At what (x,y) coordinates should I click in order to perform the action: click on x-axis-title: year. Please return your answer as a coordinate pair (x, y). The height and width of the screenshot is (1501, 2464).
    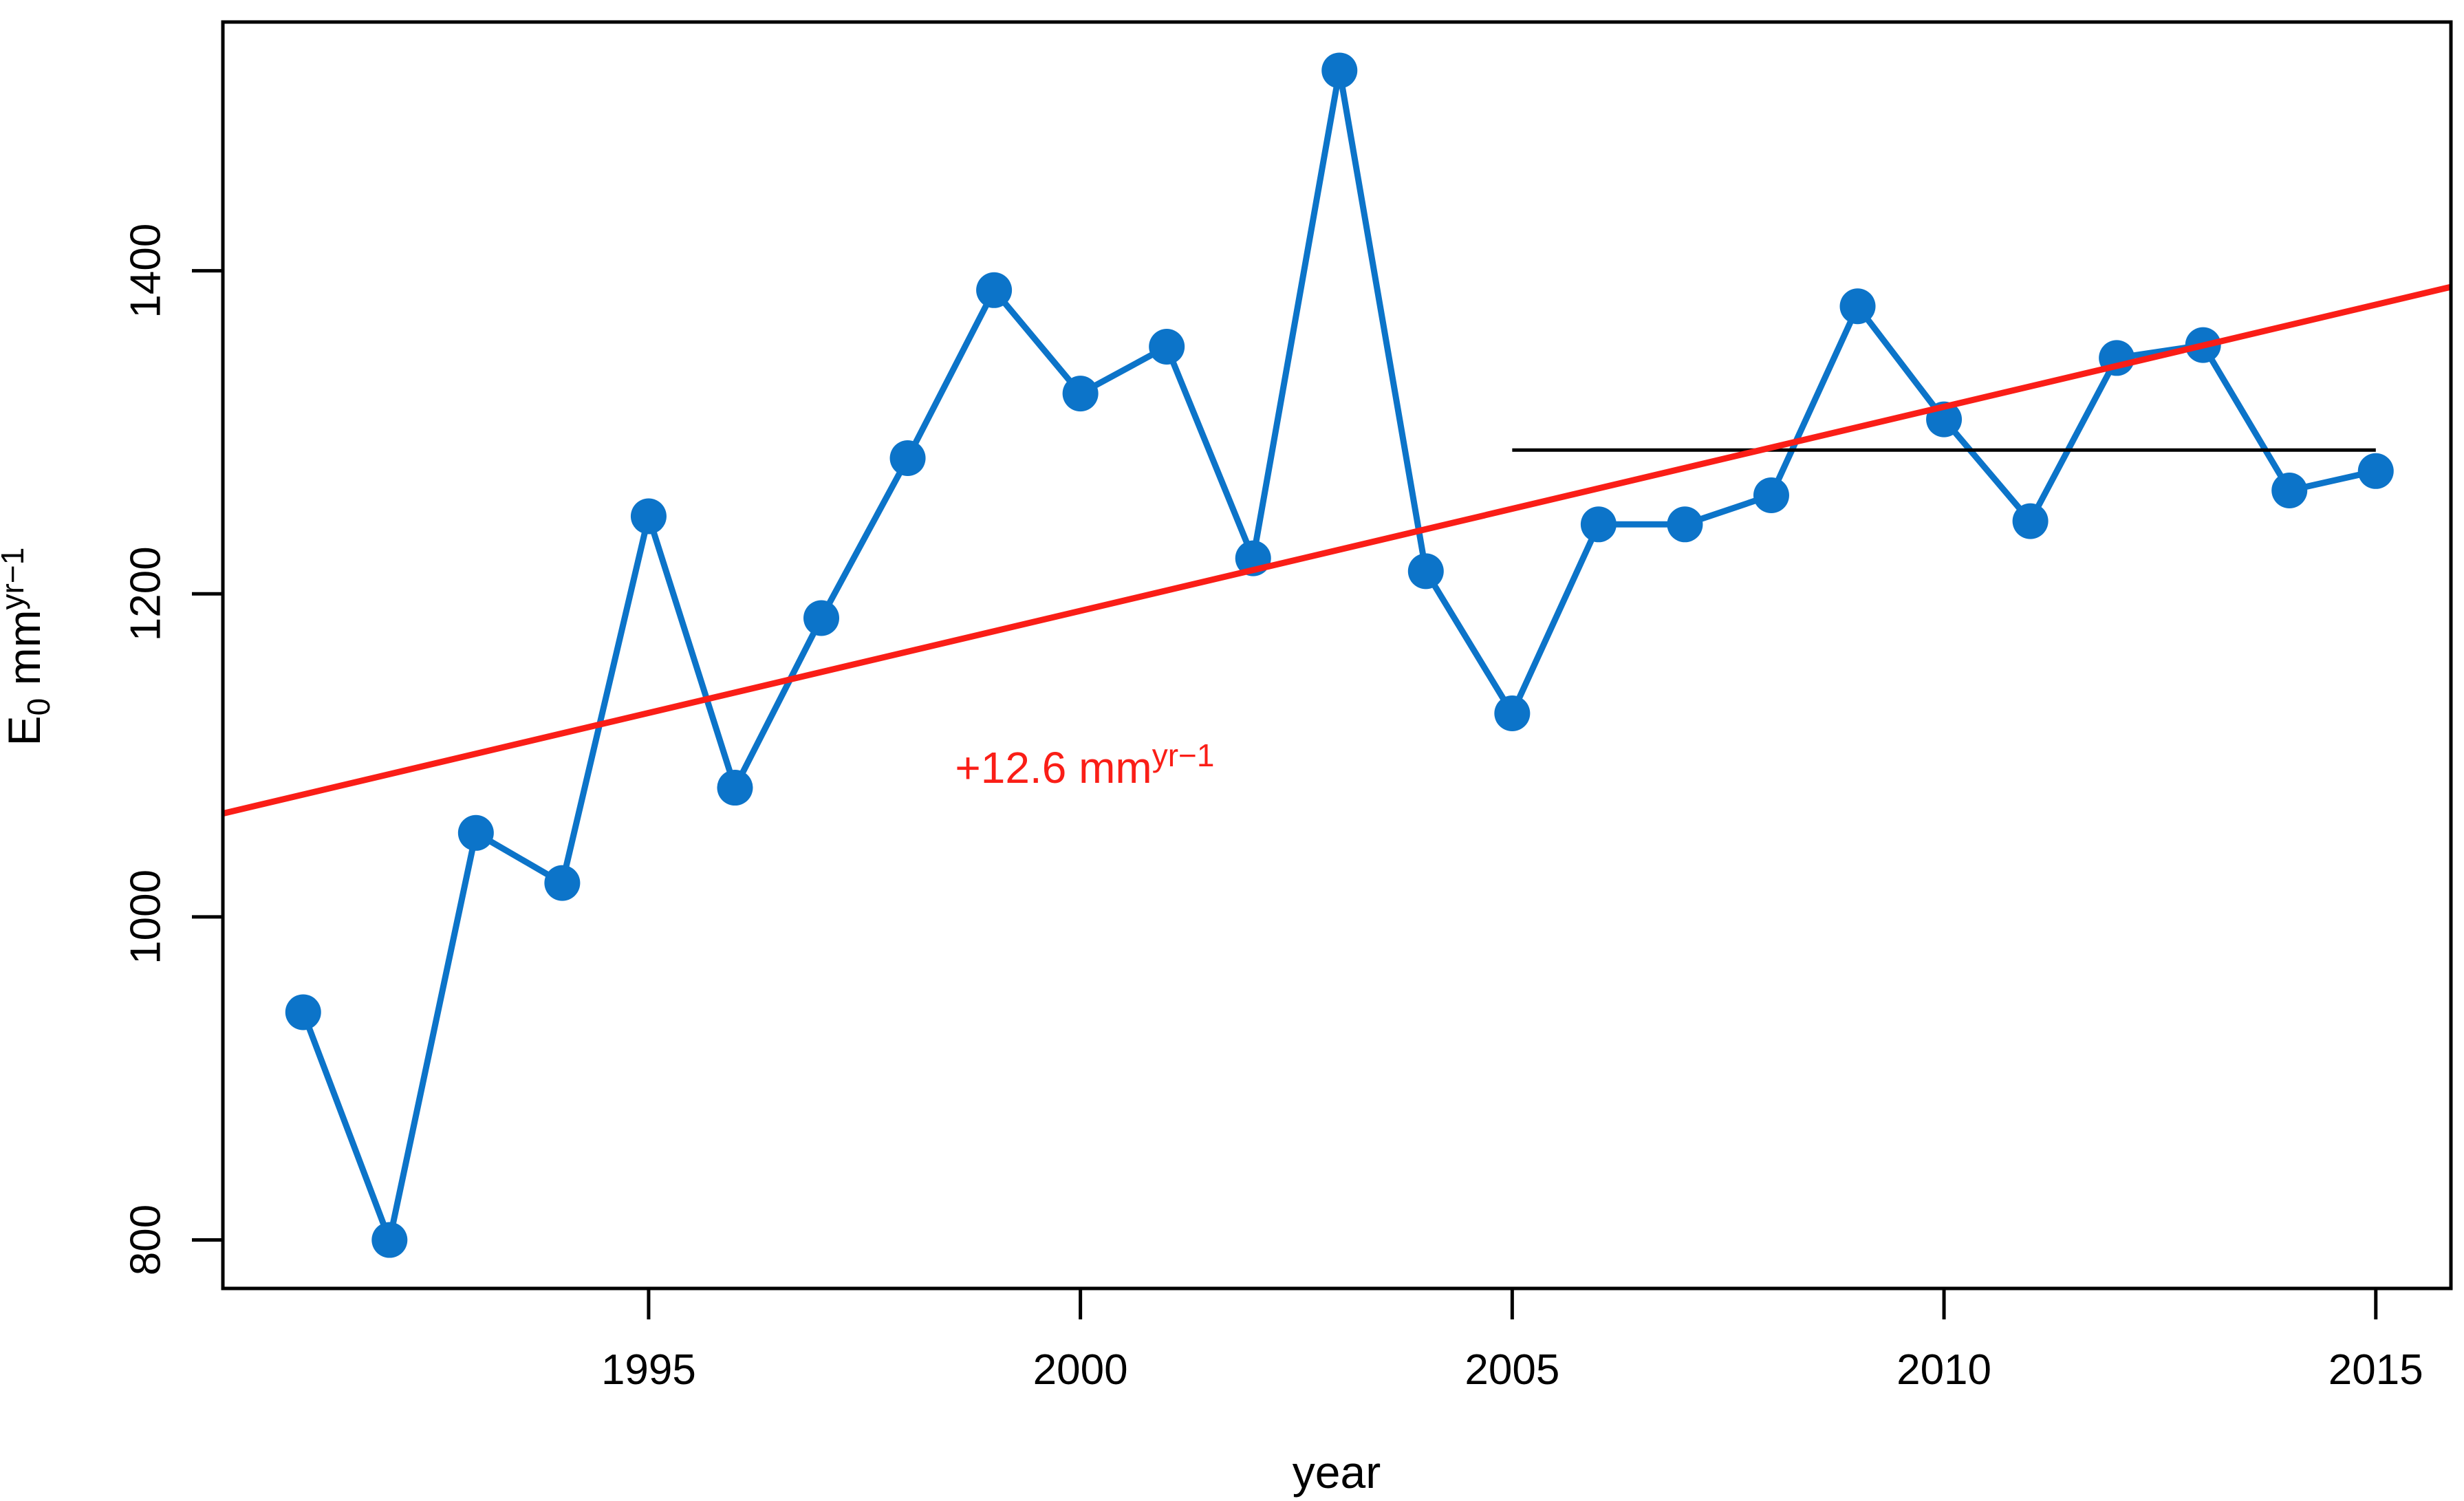
    Looking at the image, I should click on (1337, 1473).